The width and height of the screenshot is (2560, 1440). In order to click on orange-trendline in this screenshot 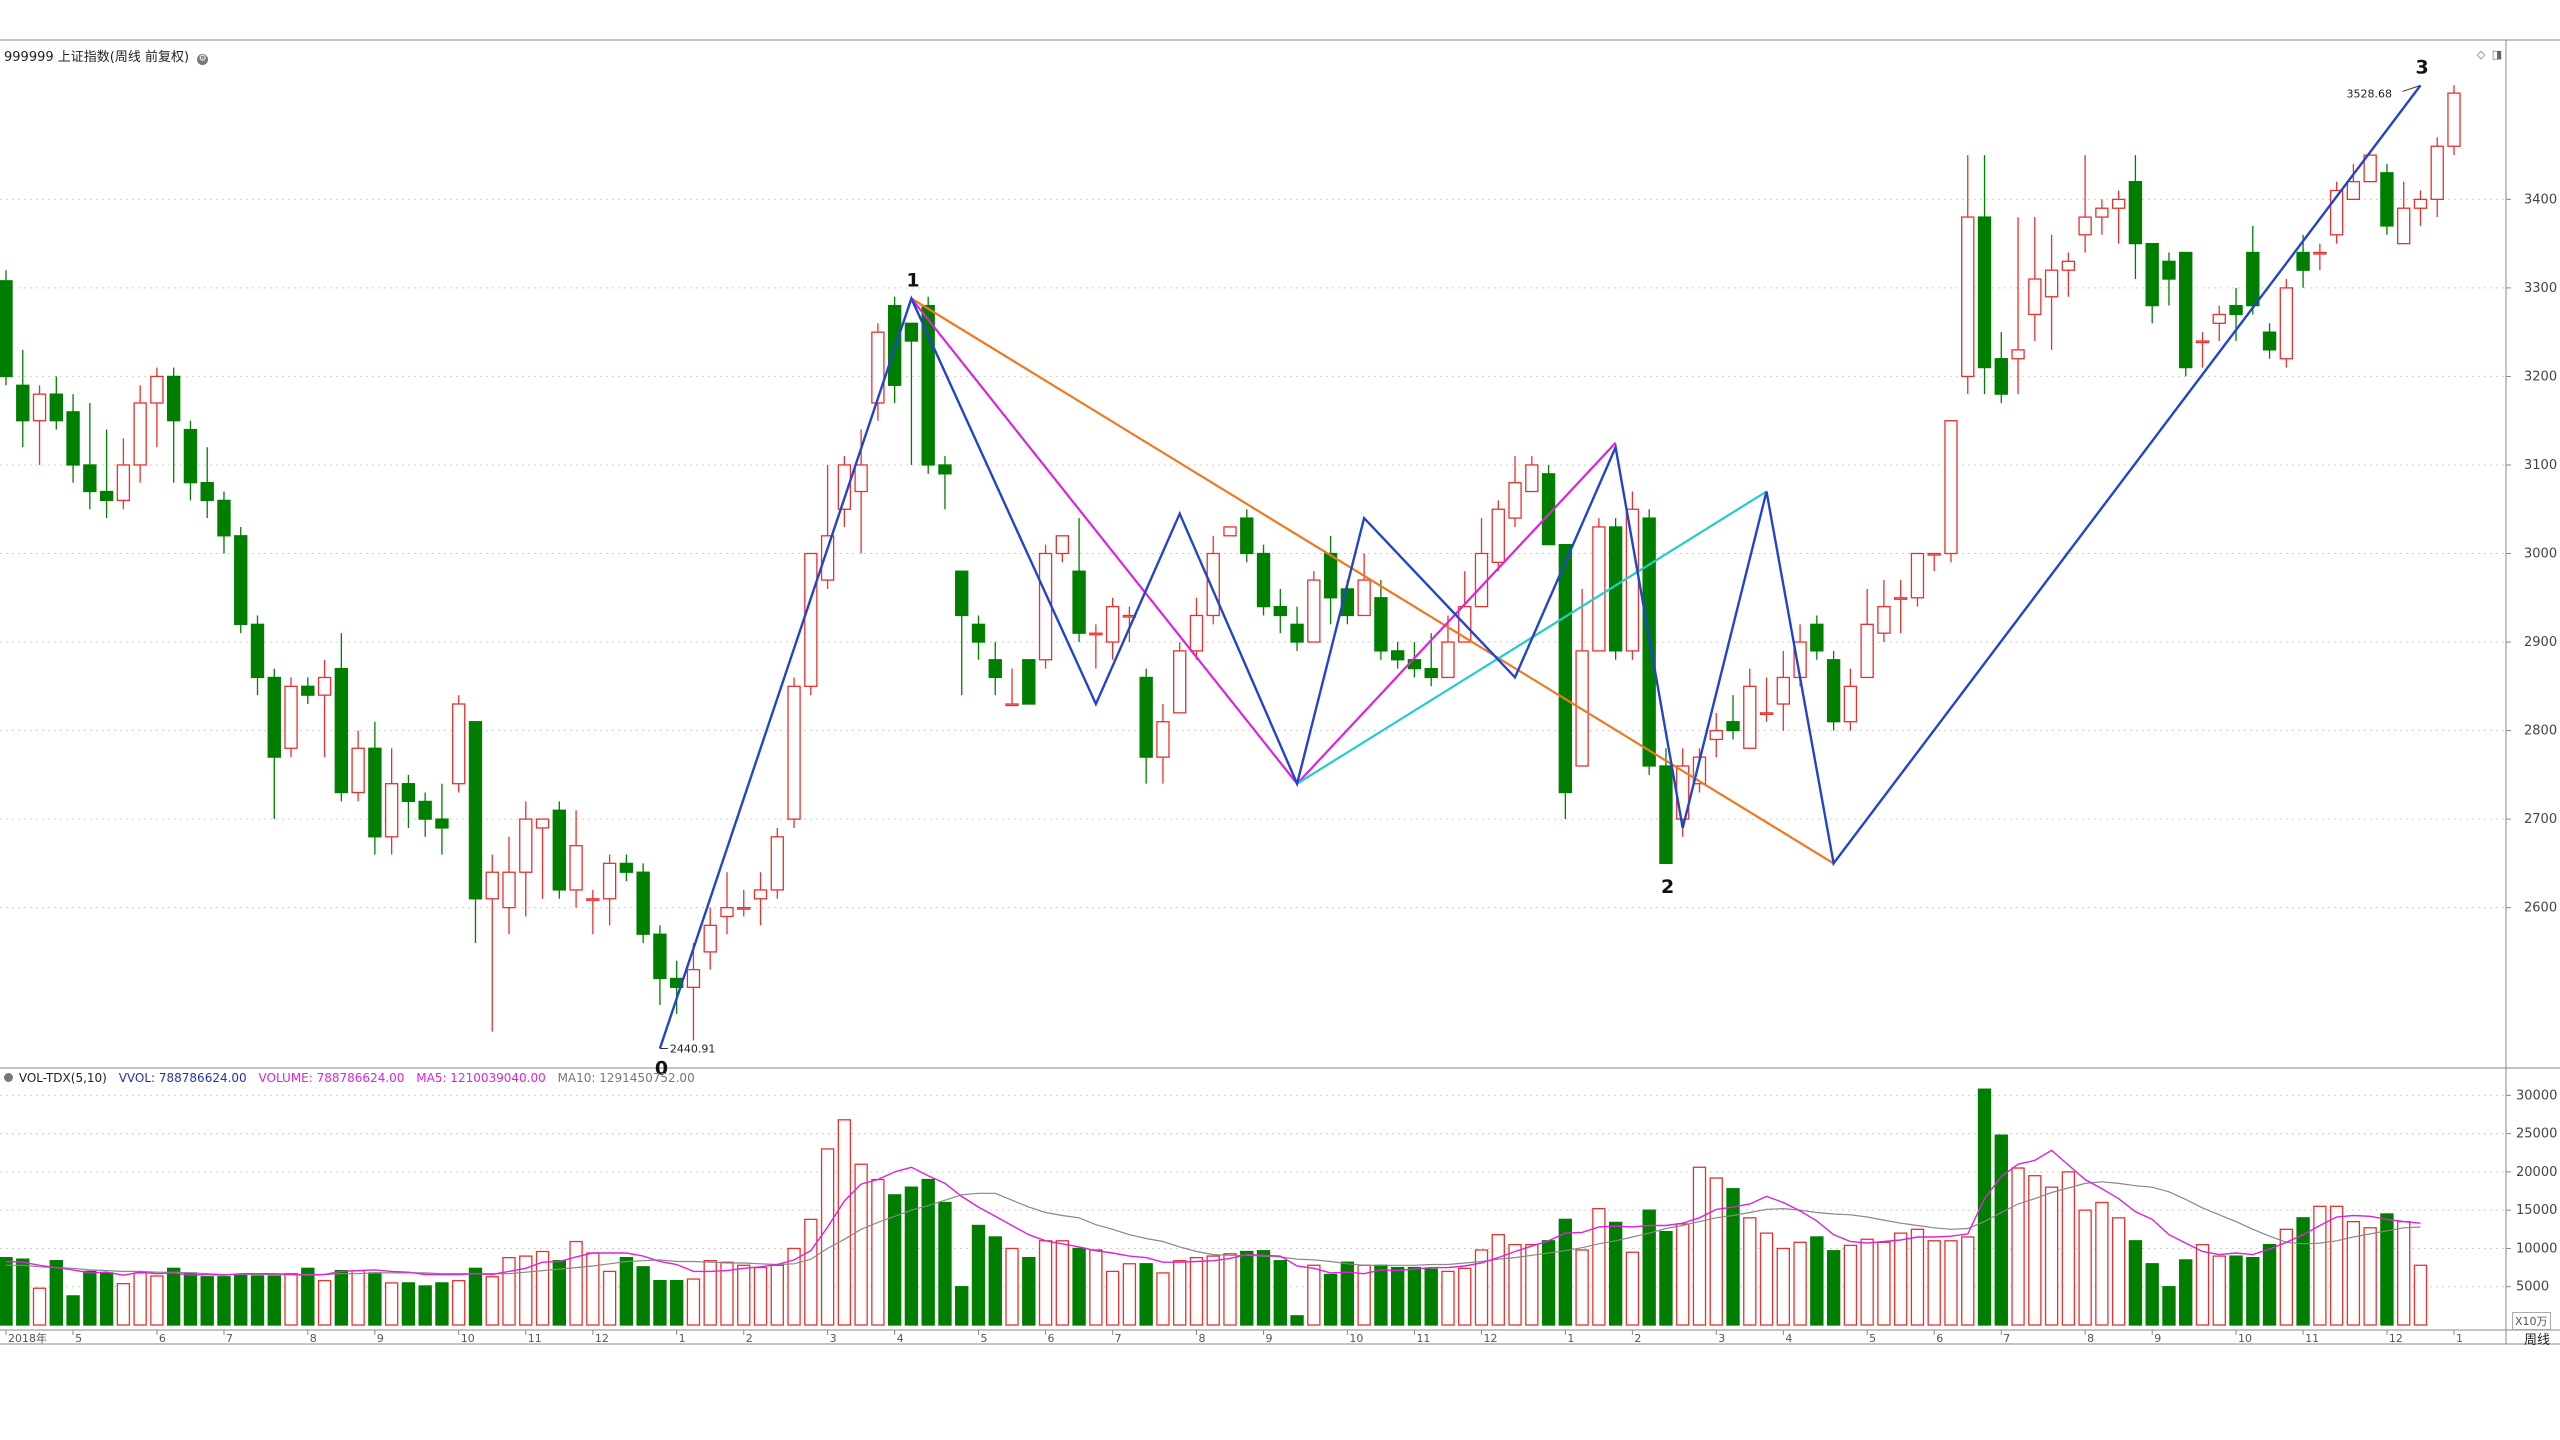, I will do `click(1372, 581)`.